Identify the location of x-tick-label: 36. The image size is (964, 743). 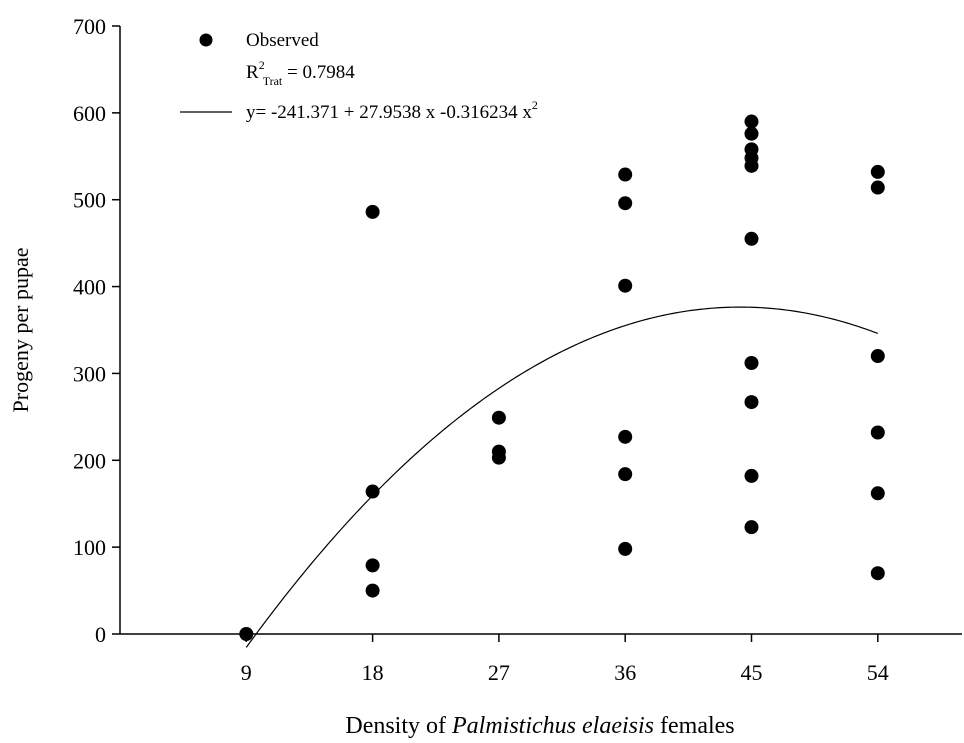
(625, 672).